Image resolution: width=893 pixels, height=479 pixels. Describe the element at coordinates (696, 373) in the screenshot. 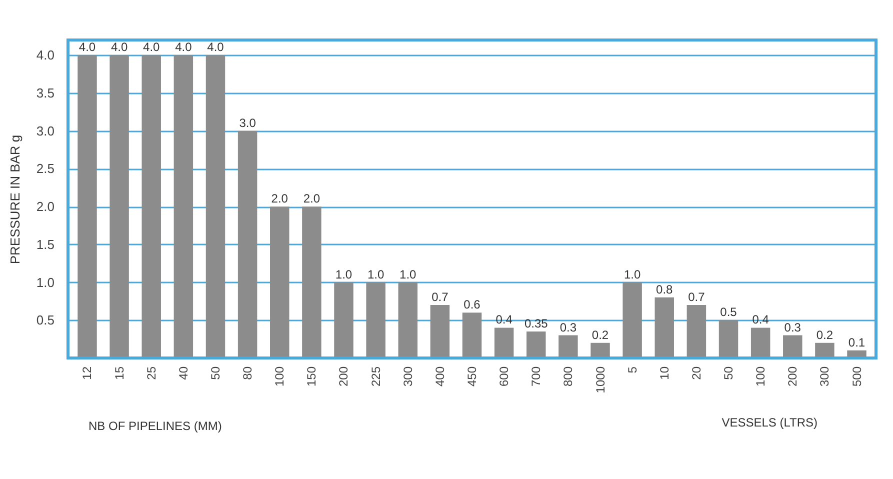

I see `x-tick-label: 20` at that location.